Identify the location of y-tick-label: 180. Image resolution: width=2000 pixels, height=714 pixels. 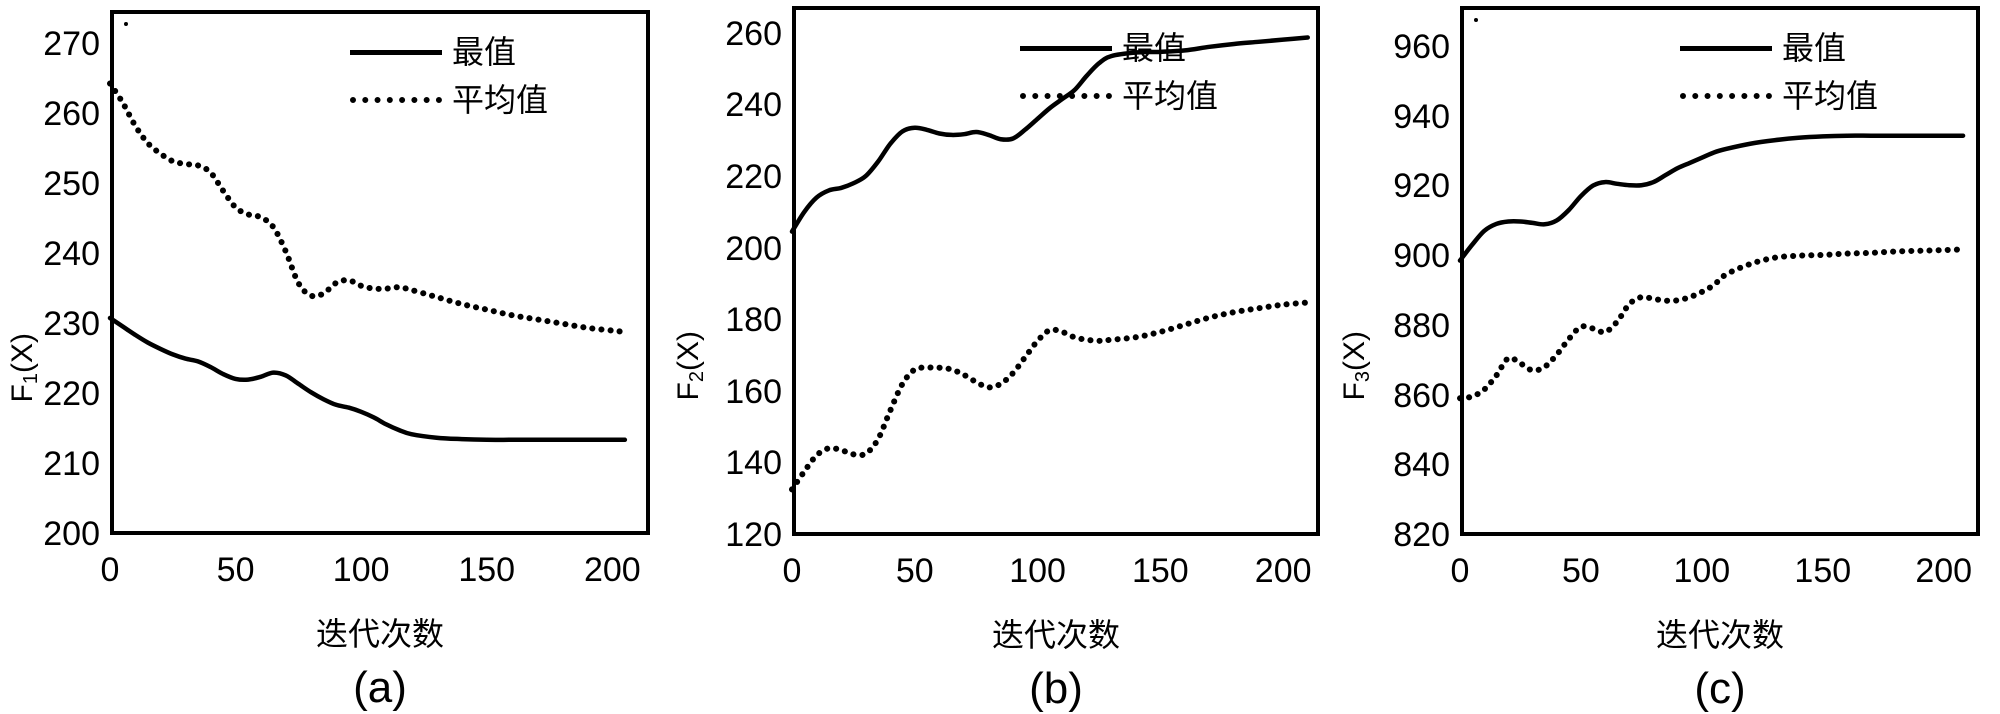
(753, 320).